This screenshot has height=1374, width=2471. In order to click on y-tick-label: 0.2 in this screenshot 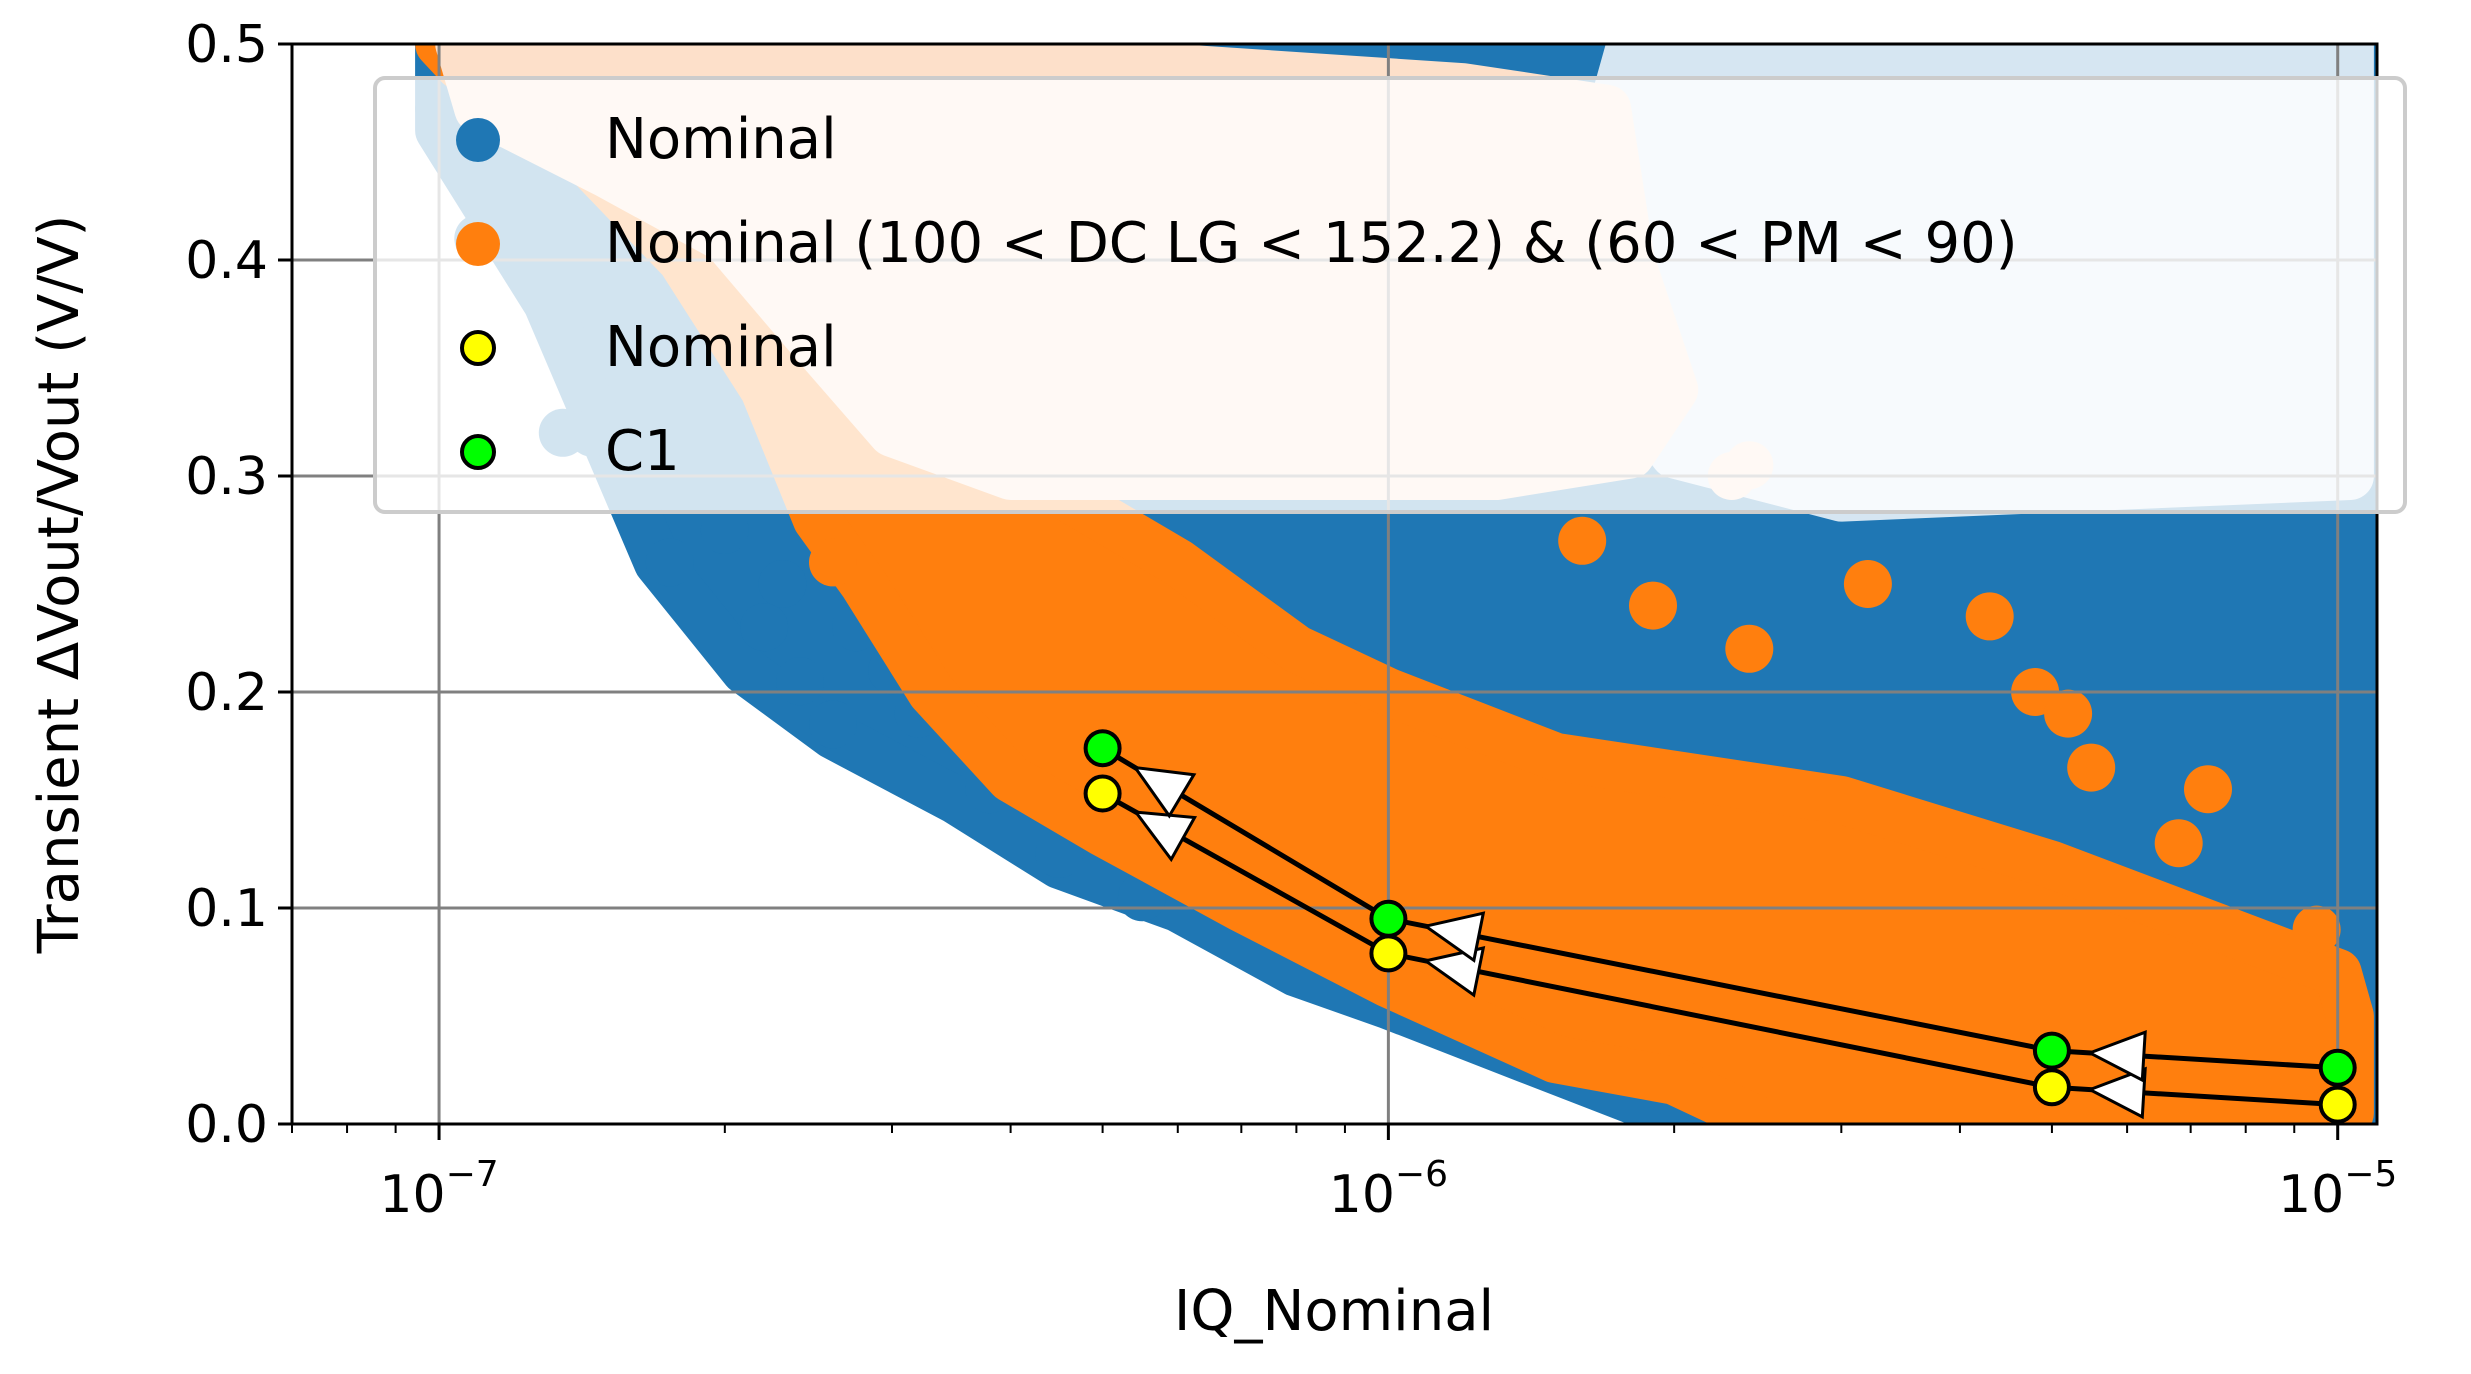, I will do `click(226, 693)`.